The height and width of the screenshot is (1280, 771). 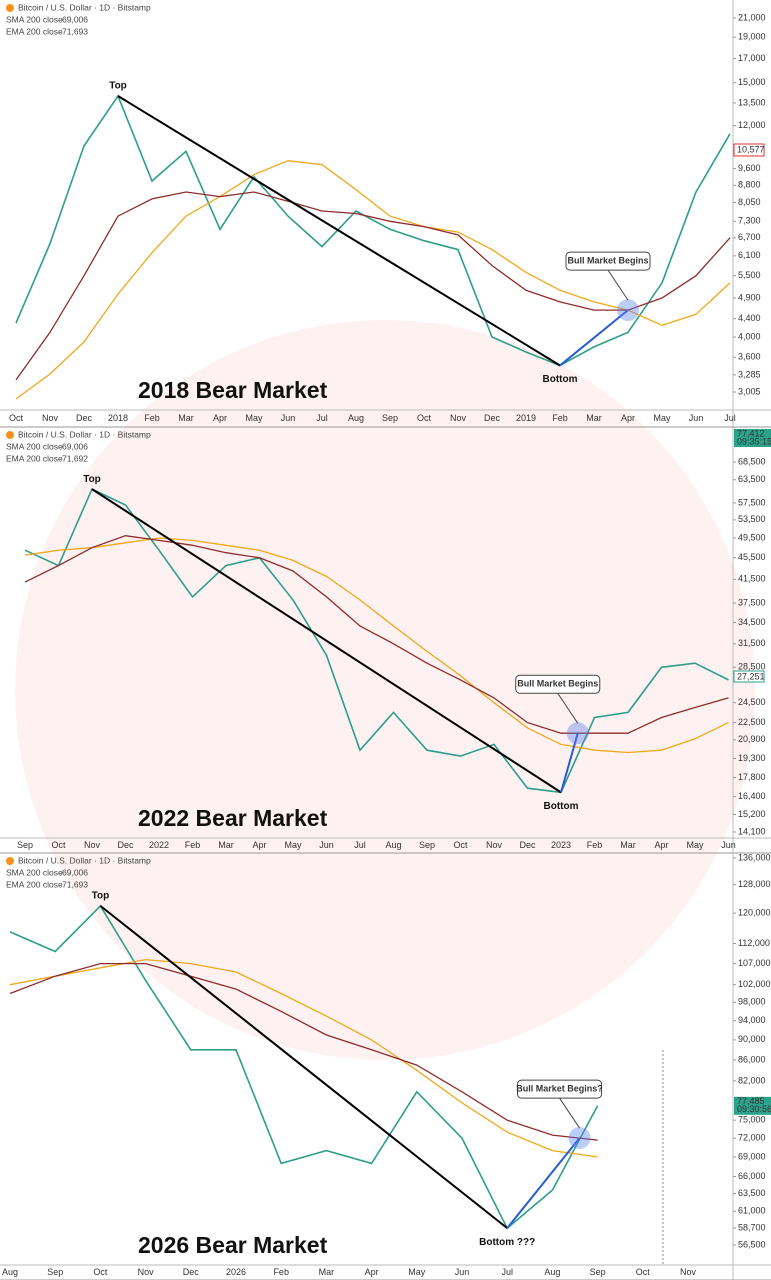 What do you see at coordinates (749, 237) in the screenshot?
I see `y-tick-label: 6,700` at bounding box center [749, 237].